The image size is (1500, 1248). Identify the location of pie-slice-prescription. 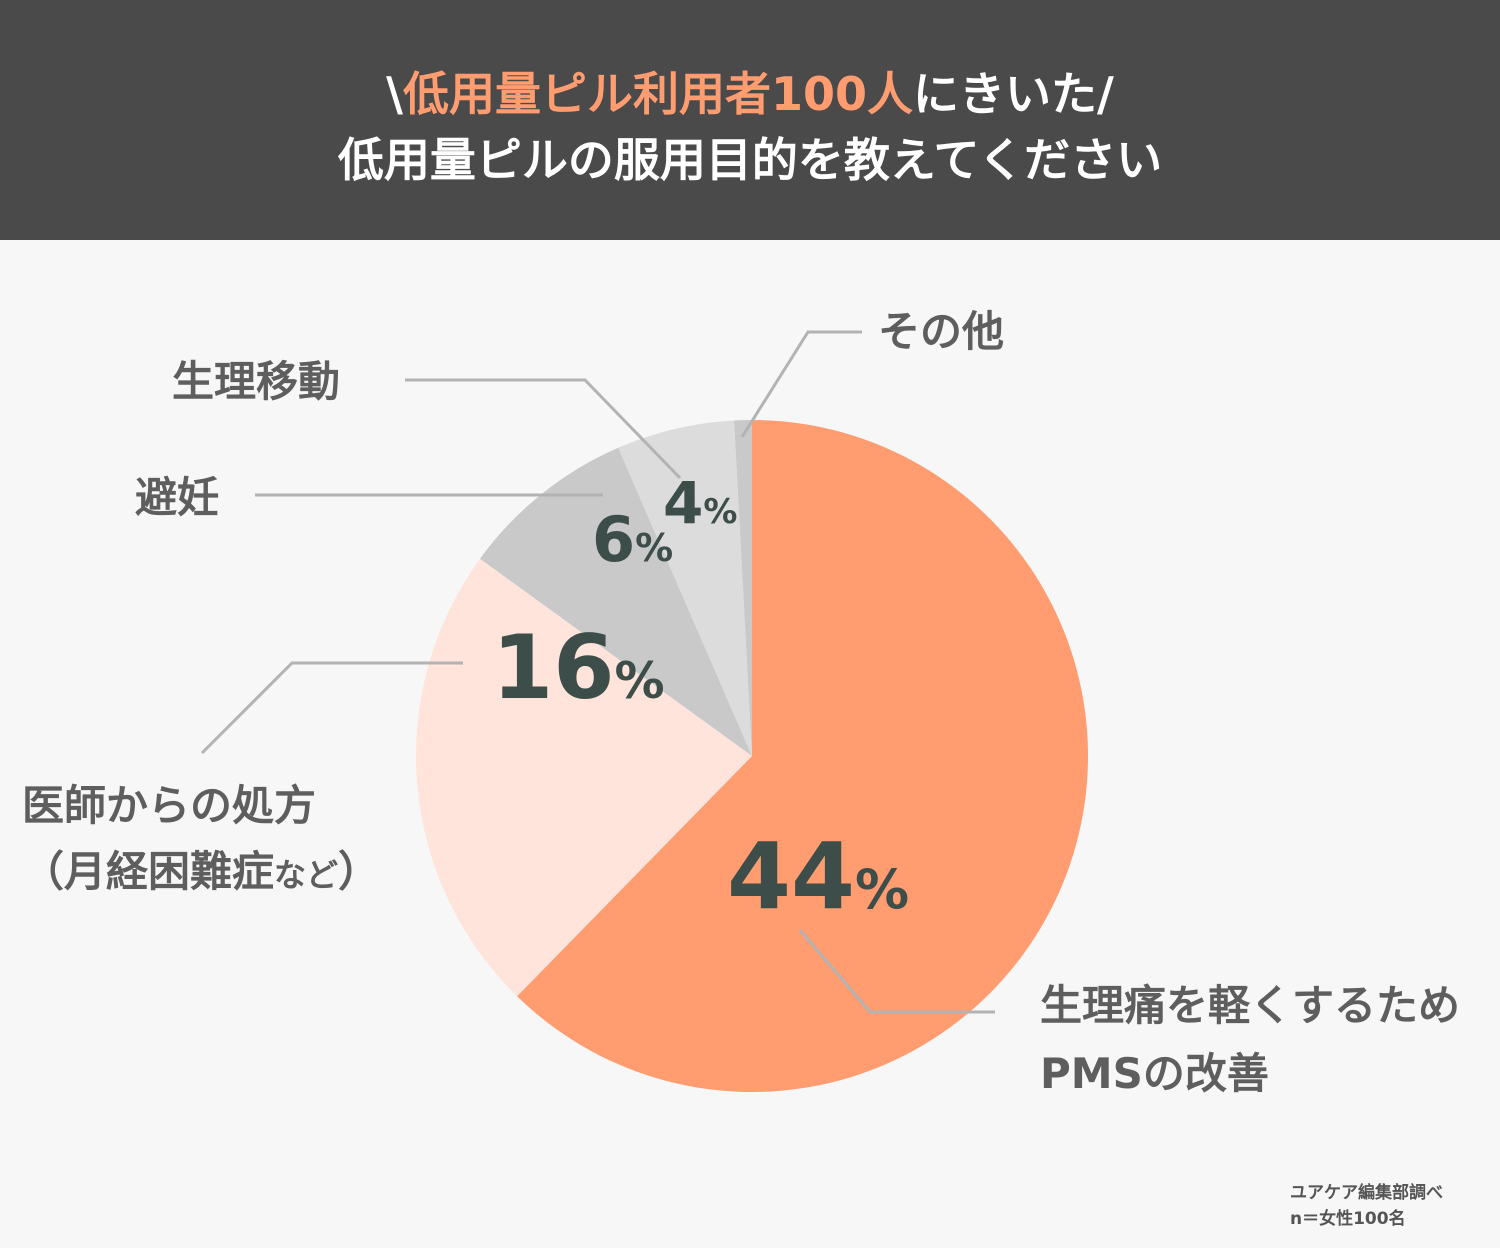
(584, 777).